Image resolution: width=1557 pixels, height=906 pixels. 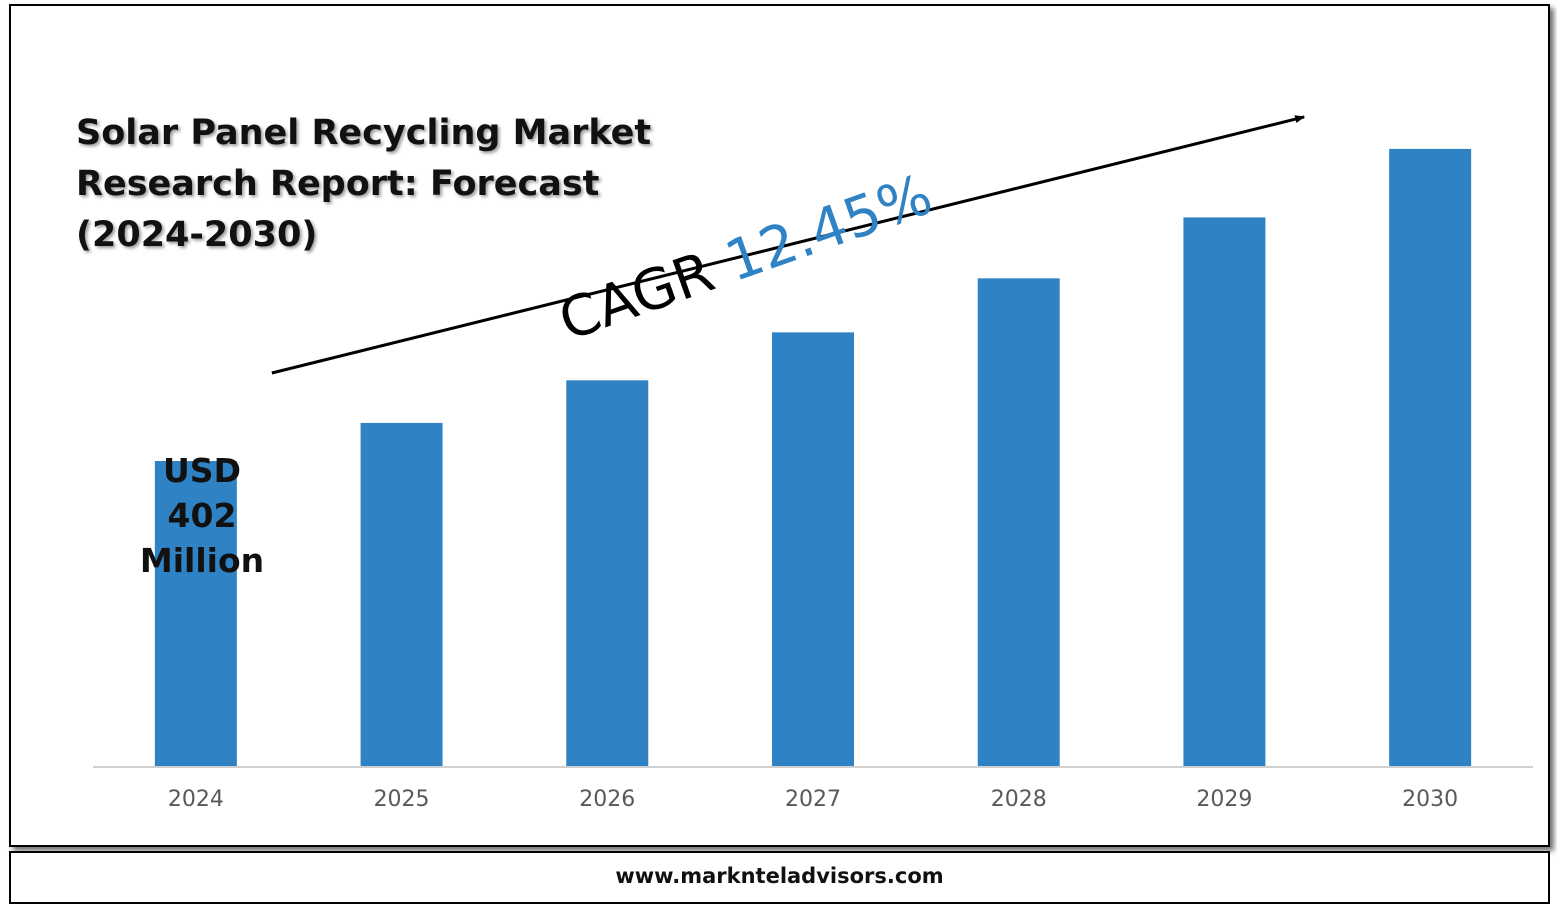 I want to click on bar-2027, so click(x=813, y=549).